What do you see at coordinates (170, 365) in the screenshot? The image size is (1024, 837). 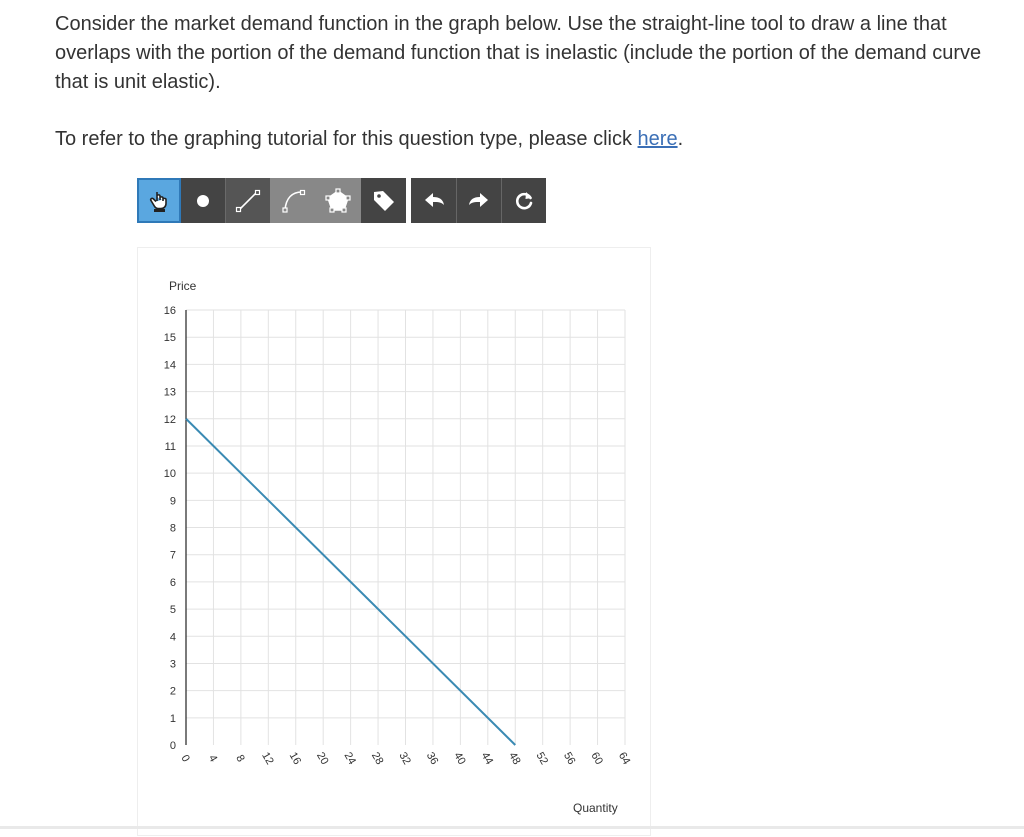 I see `y-tick-label: 14` at bounding box center [170, 365].